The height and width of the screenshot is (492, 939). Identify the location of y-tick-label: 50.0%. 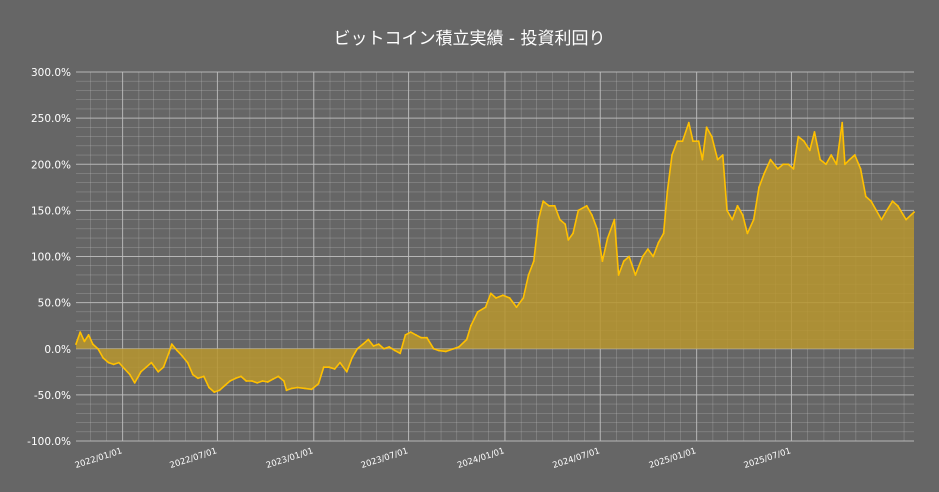
(54, 304).